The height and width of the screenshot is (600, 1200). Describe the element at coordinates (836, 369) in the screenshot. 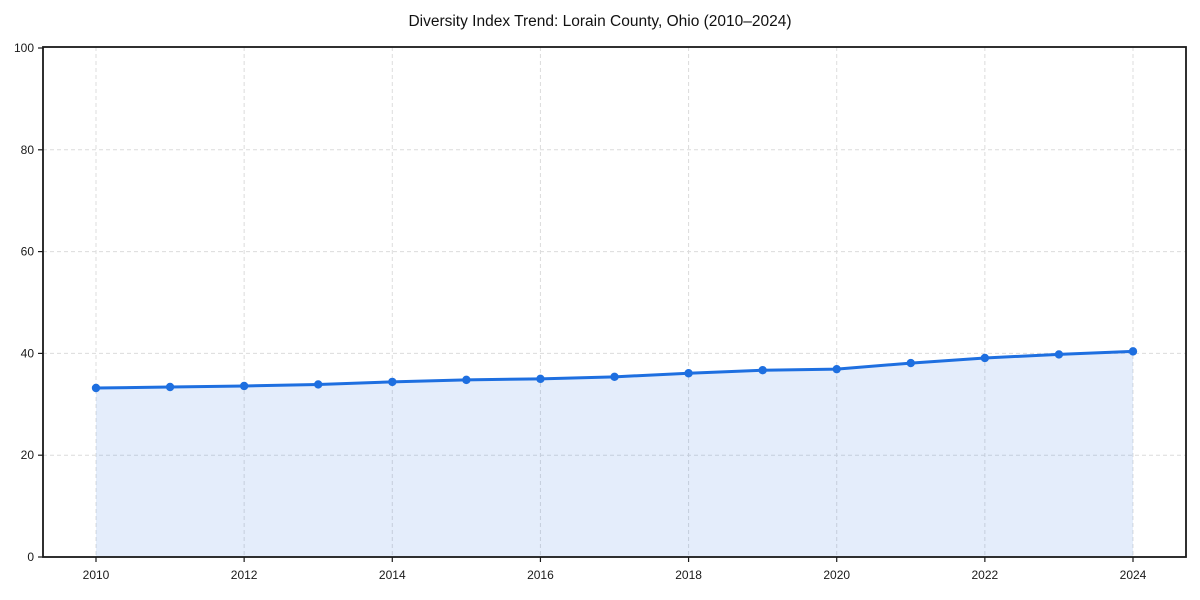

I see `data-point-2020` at that location.